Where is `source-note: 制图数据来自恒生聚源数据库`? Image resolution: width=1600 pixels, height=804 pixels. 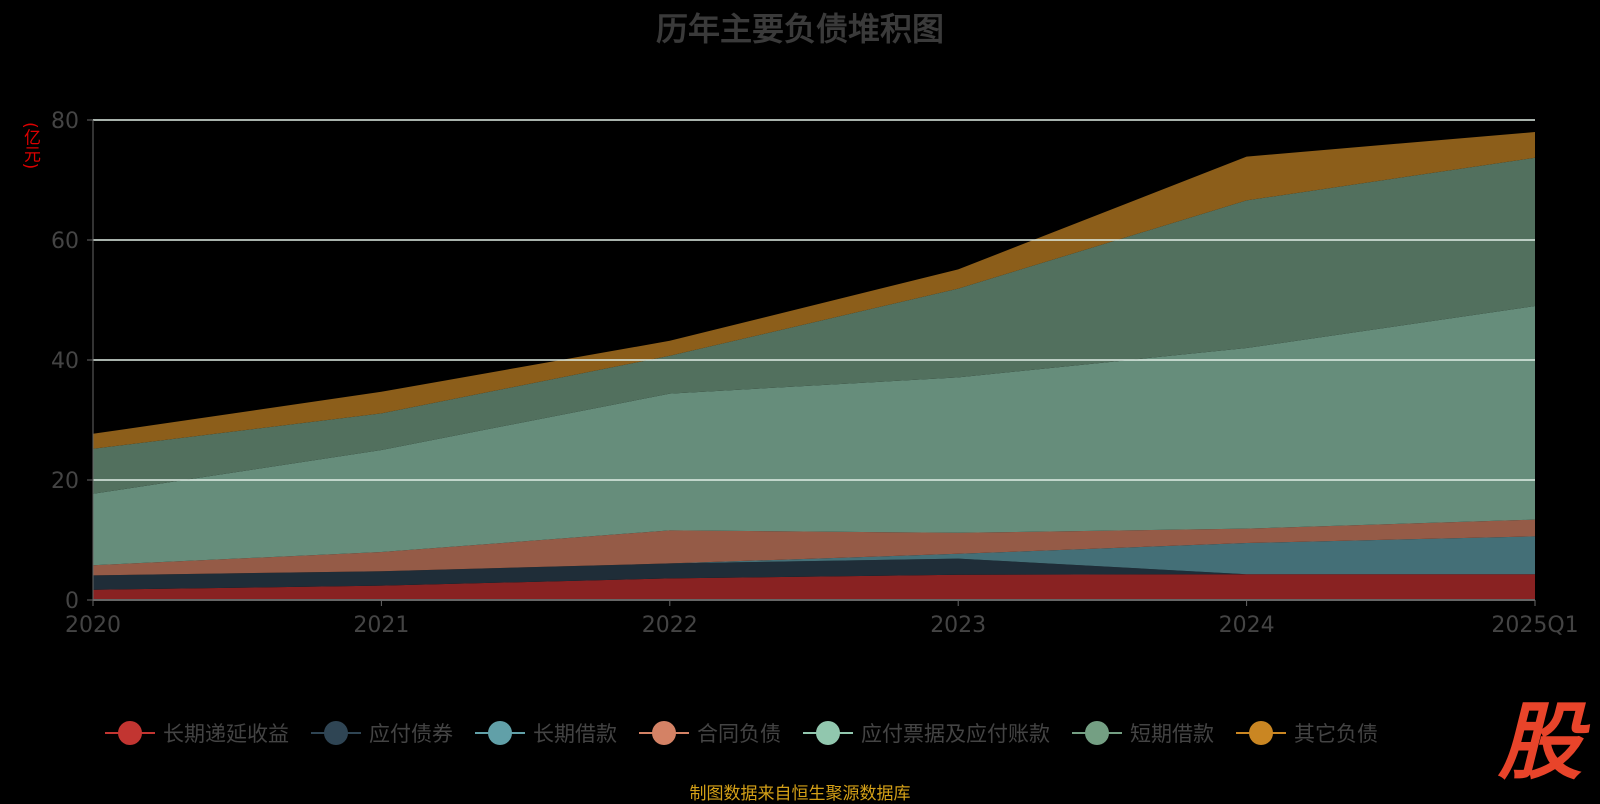
source-note: 制图数据来自恒生聚源数据库 is located at coordinates (800, 794).